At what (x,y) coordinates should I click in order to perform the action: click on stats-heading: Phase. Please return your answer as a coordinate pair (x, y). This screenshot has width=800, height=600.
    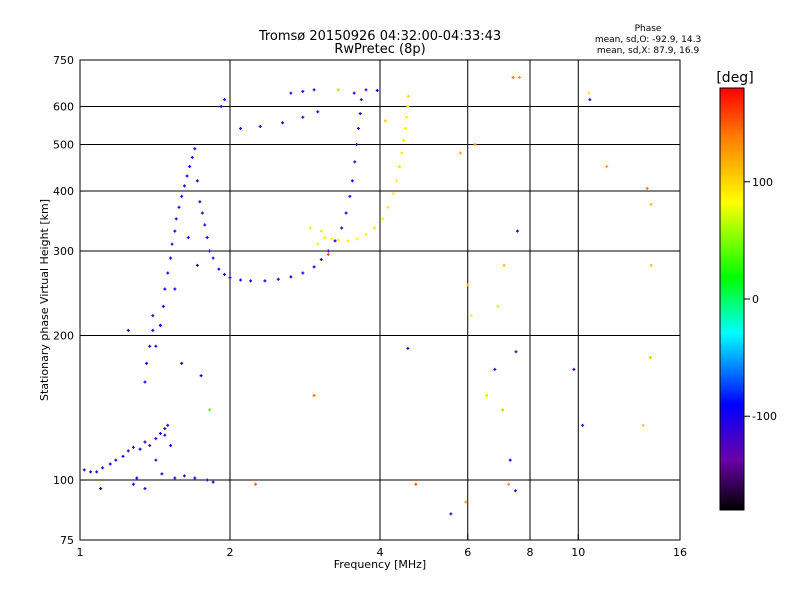
    Looking at the image, I should click on (648, 29).